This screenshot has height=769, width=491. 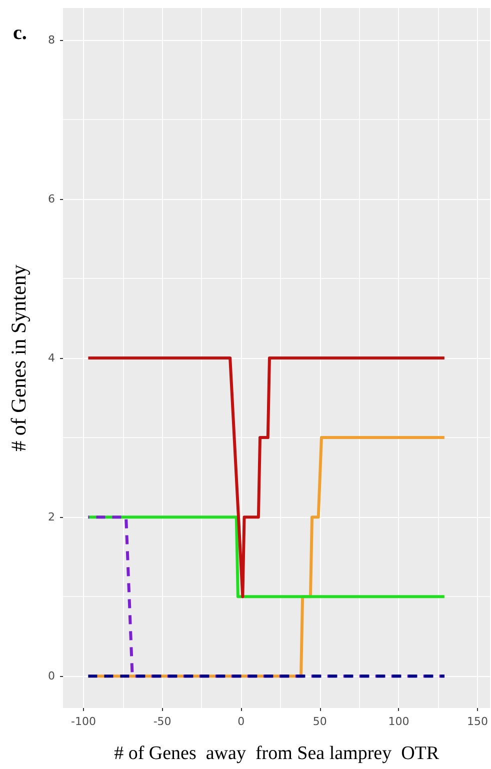 I want to click on y-tick-label: 0, so click(x=51, y=676).